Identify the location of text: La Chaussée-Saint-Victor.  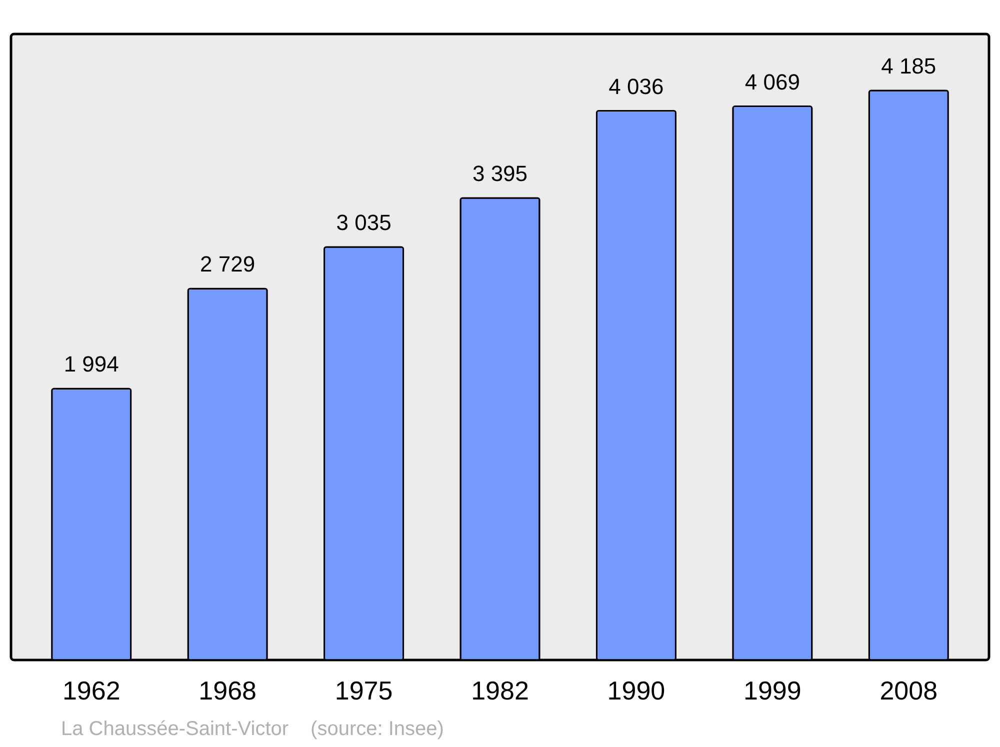
(175, 729).